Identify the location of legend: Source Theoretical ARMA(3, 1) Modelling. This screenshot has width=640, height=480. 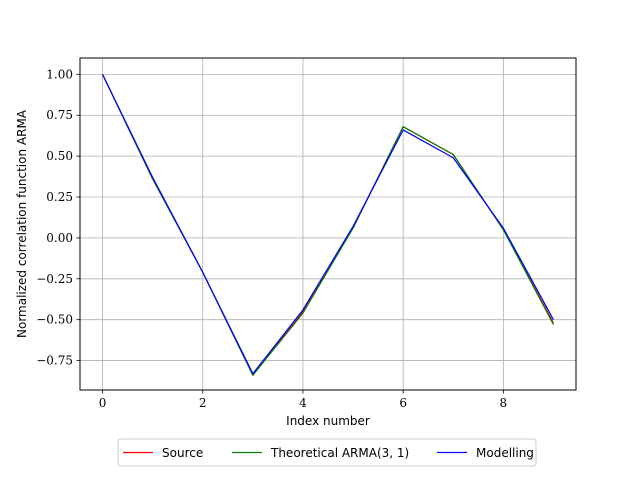
(327, 452).